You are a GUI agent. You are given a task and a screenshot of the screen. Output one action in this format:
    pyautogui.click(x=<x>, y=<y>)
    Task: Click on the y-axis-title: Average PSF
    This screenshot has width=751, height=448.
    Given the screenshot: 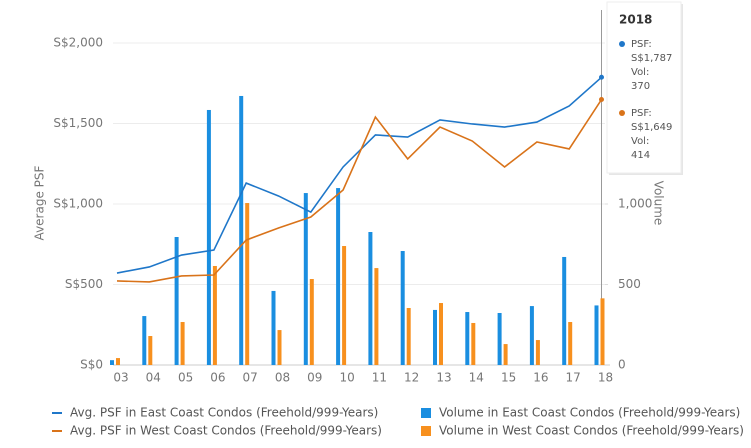 What is the action you would take?
    pyautogui.click(x=40, y=202)
    